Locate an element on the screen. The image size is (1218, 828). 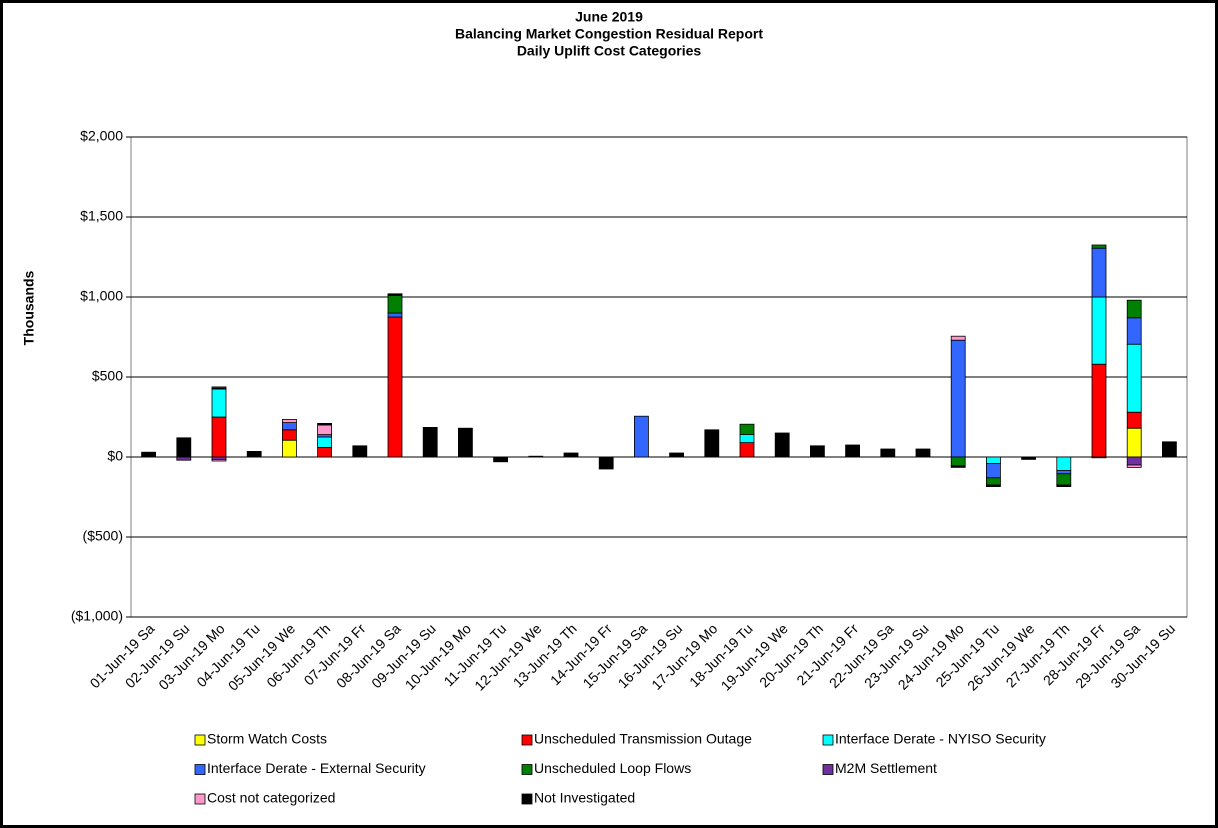
y-tick-label: ($1,000) is located at coordinates (97, 616).